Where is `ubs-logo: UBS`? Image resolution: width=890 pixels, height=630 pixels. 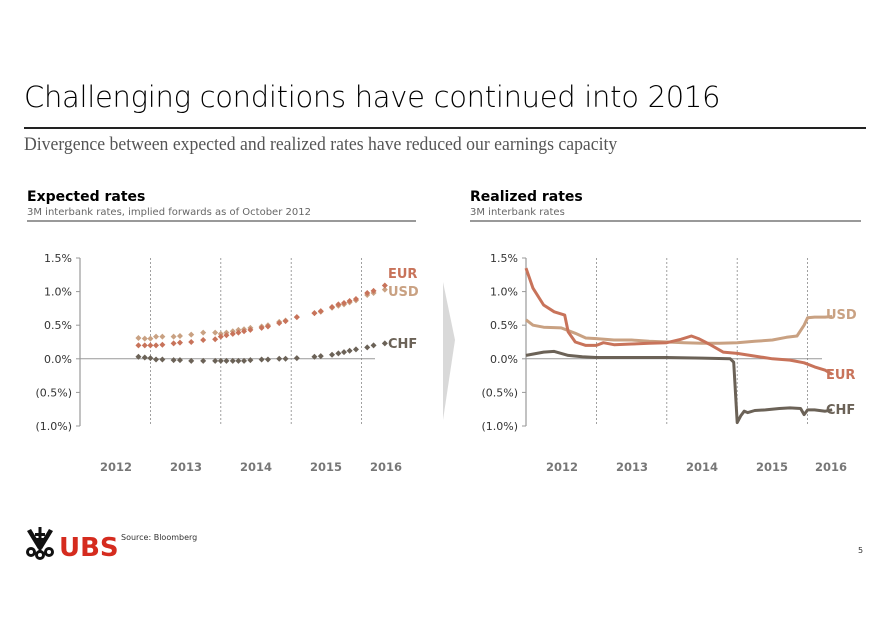 ubs-logo: UBS is located at coordinates (70, 545).